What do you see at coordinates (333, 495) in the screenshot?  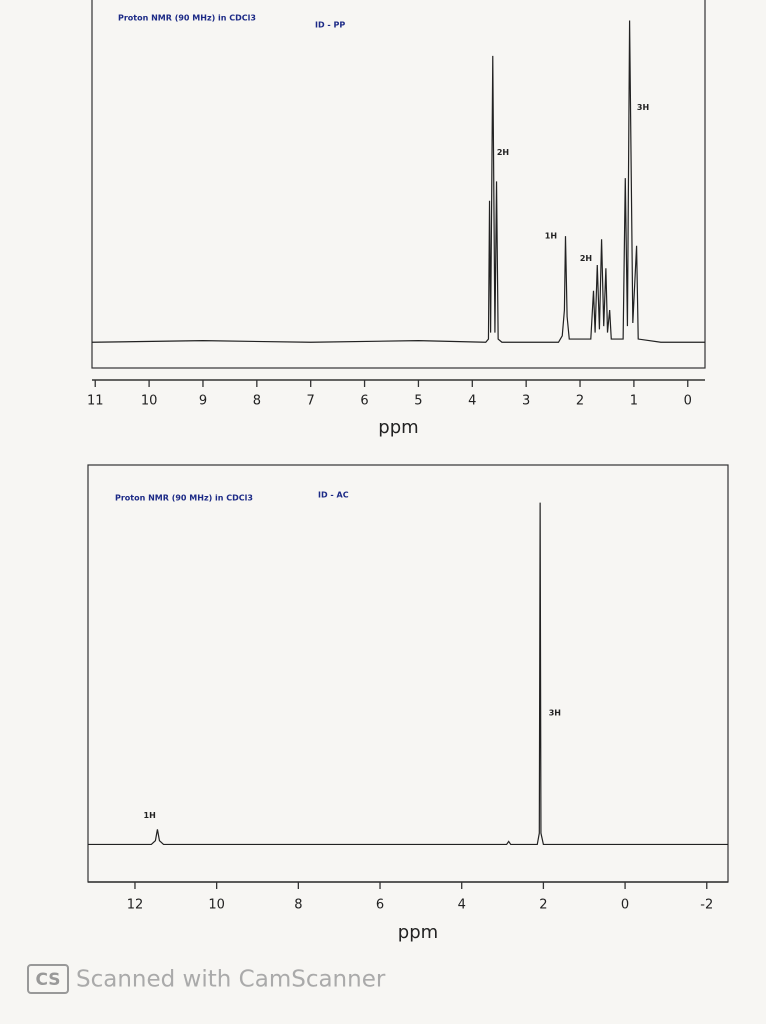 I see `chart-subtitle: ID - AC` at bounding box center [333, 495].